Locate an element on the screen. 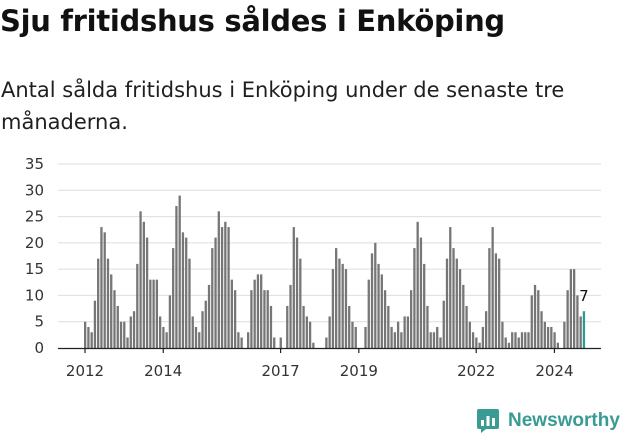  x-tick-label: 2014 is located at coordinates (163, 371).